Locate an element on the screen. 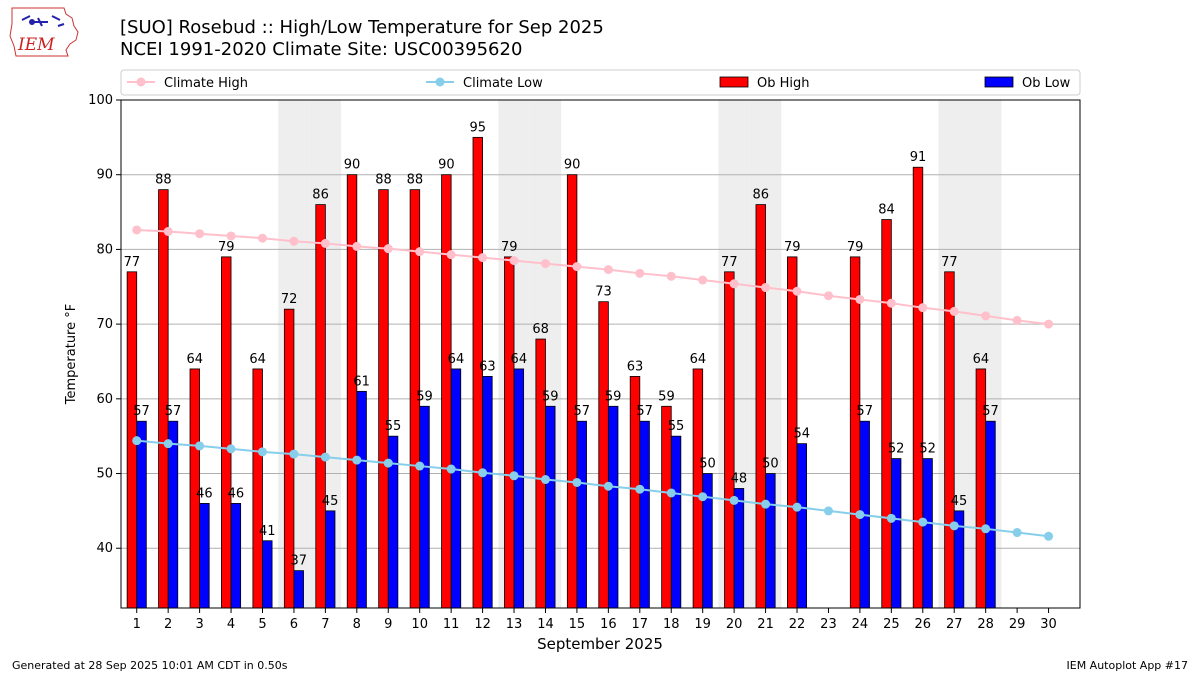 The width and height of the screenshot is (1200, 675). x-tick-label: 5 is located at coordinates (262, 624).